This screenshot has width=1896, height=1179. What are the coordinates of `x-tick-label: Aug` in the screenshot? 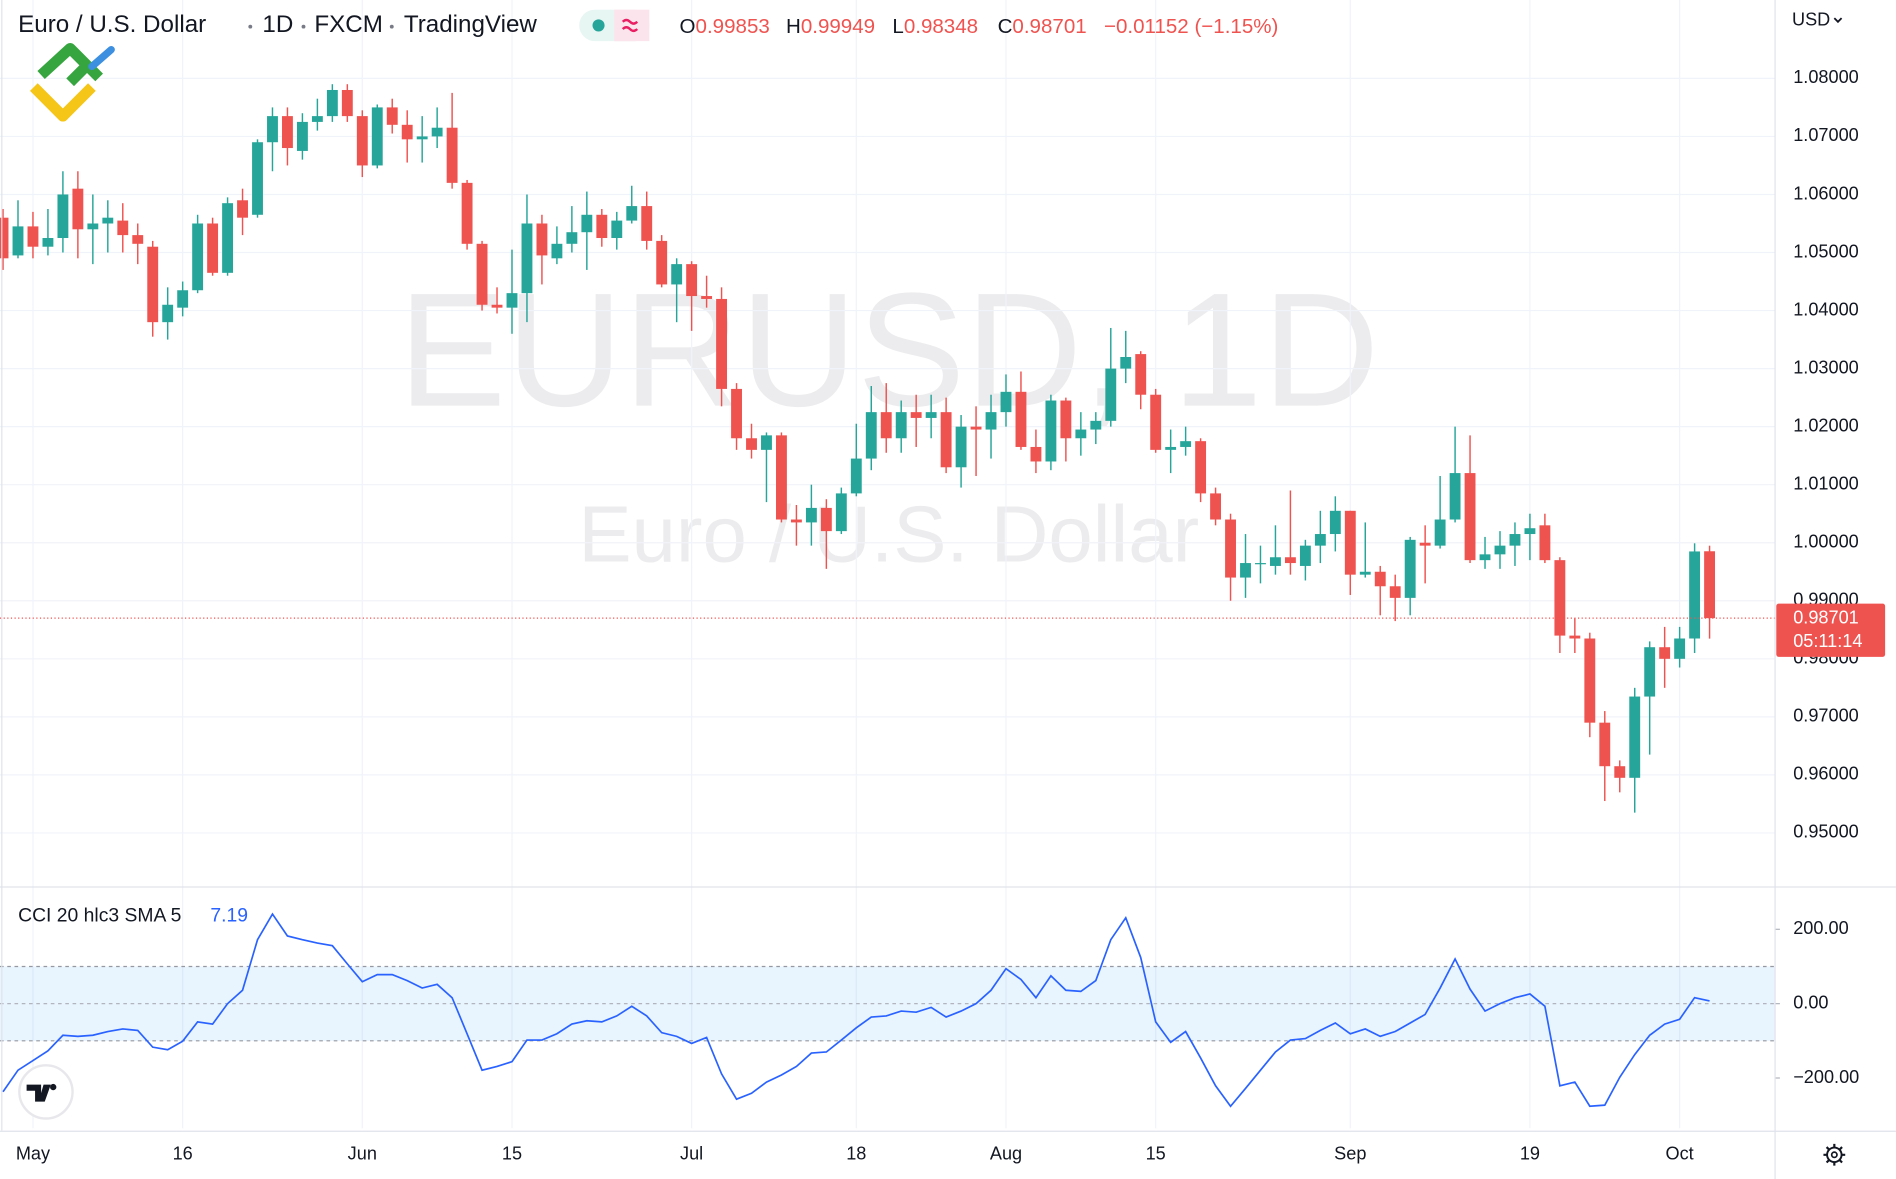 It's located at (1006, 1154).